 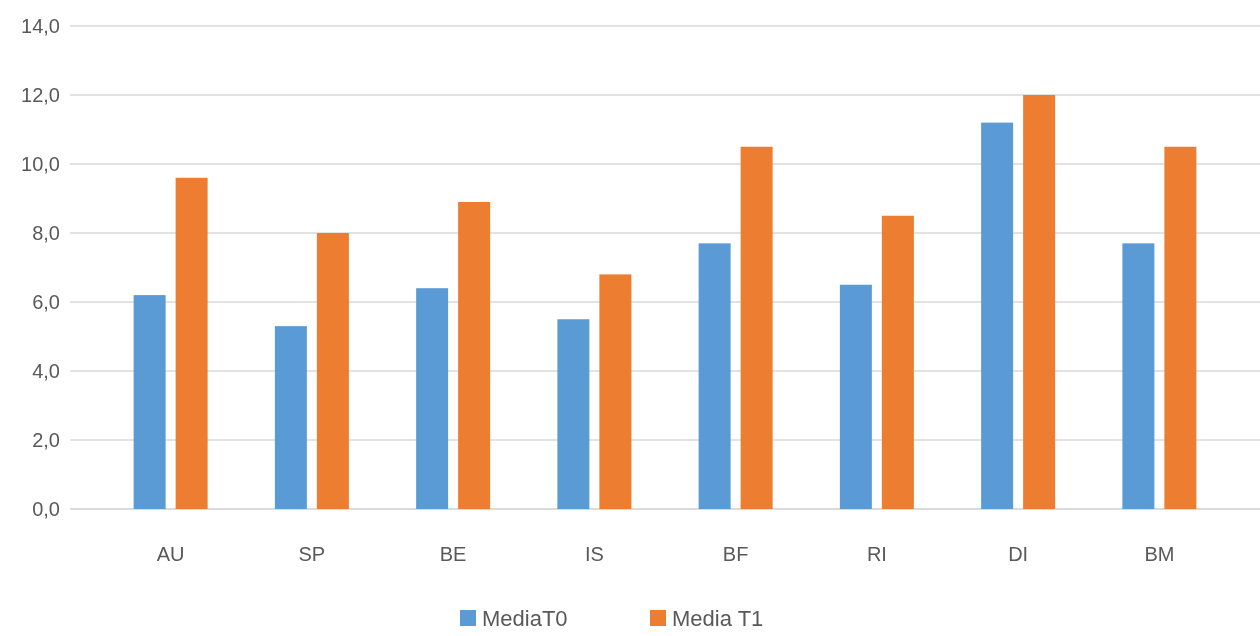 What do you see at coordinates (312, 554) in the screenshot?
I see `x-tick-label: SP` at bounding box center [312, 554].